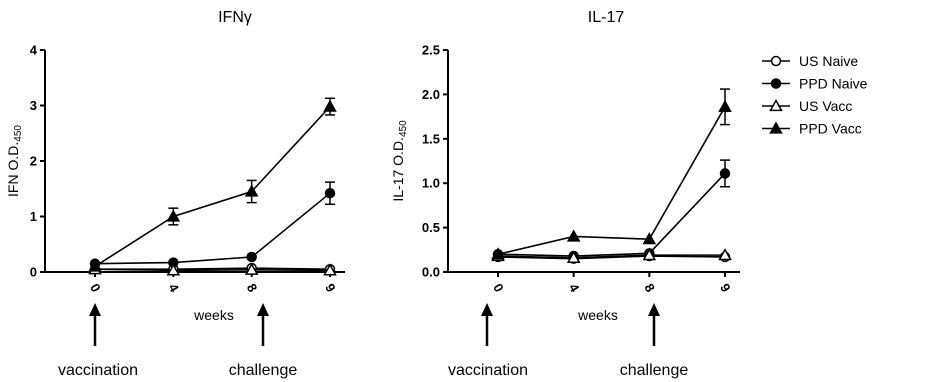  I want to click on y-tick-label: 0.0, so click(431, 272).